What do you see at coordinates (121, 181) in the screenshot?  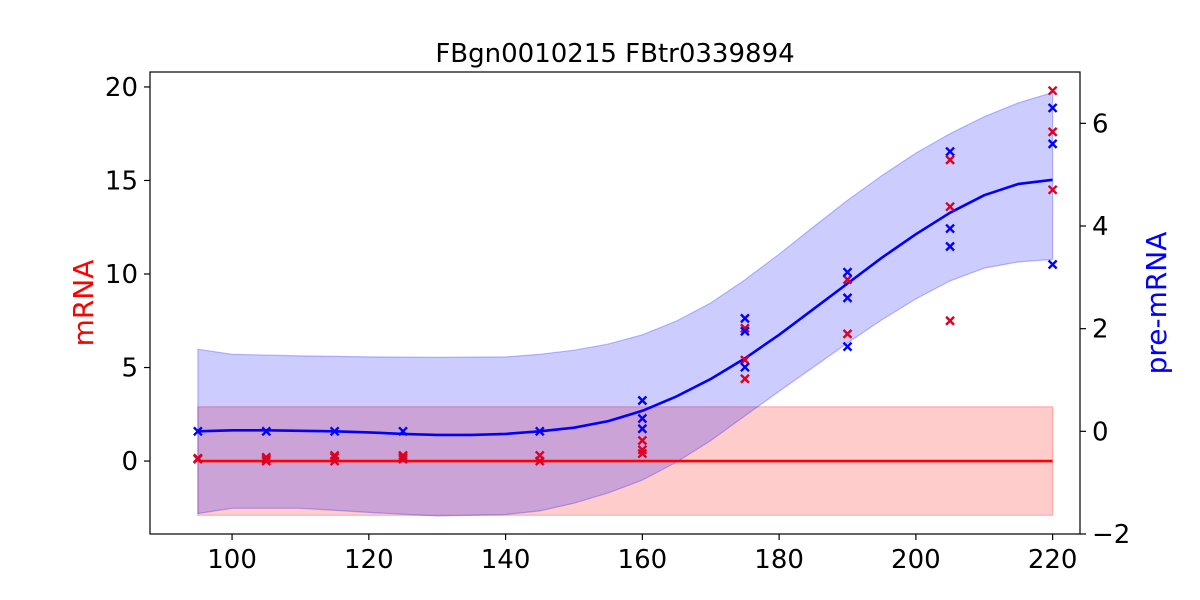 I see `y-left-tick-label: 15` at bounding box center [121, 181].